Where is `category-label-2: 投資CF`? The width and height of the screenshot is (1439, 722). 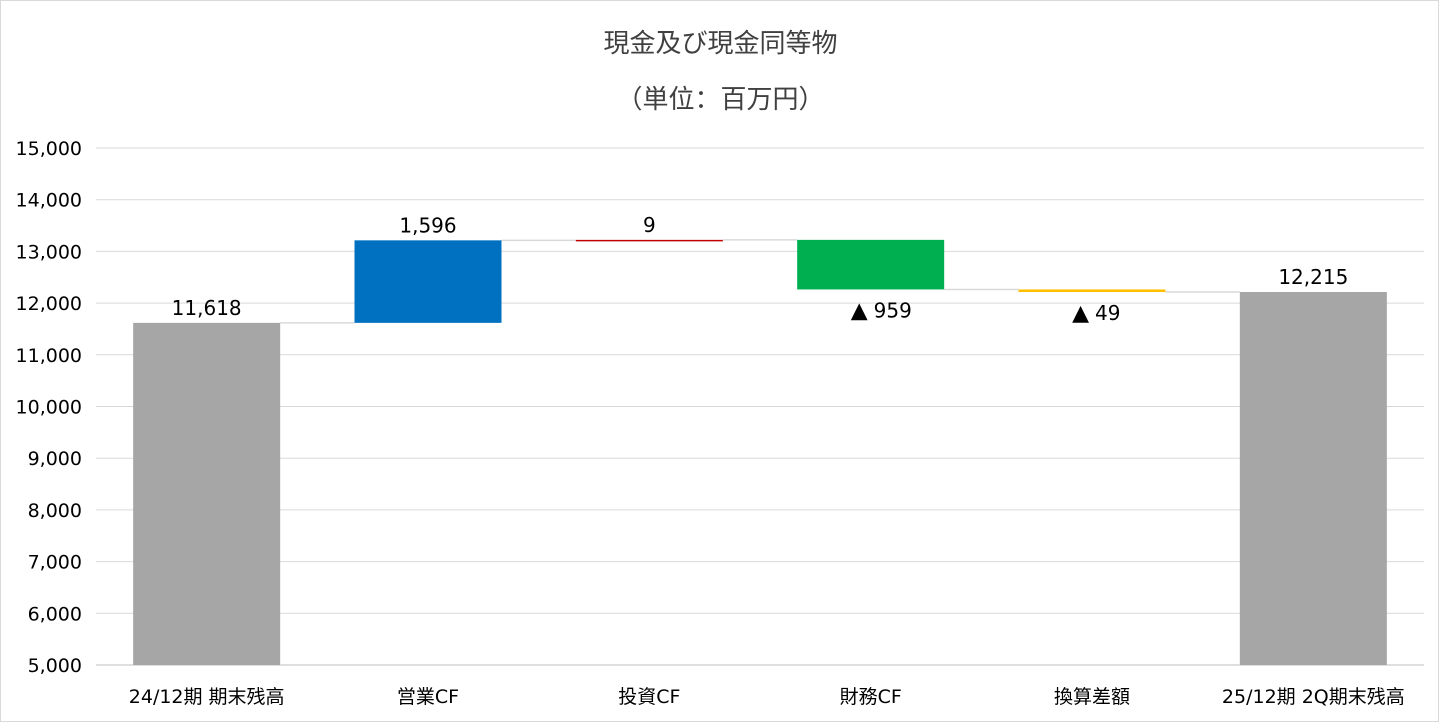 category-label-2: 投資CF is located at coordinates (649, 697).